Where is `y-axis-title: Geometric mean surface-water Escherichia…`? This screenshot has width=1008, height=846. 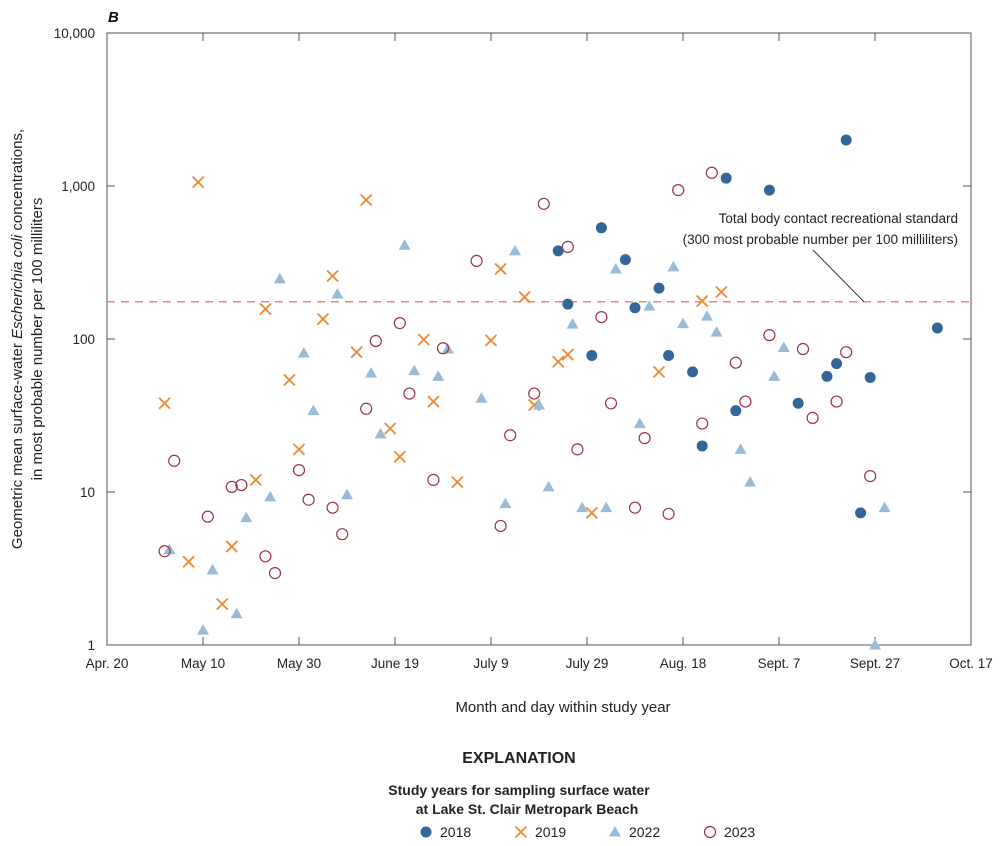
y-axis-title: Geometric mean surface-water Escherichia… is located at coordinates (27, 339).